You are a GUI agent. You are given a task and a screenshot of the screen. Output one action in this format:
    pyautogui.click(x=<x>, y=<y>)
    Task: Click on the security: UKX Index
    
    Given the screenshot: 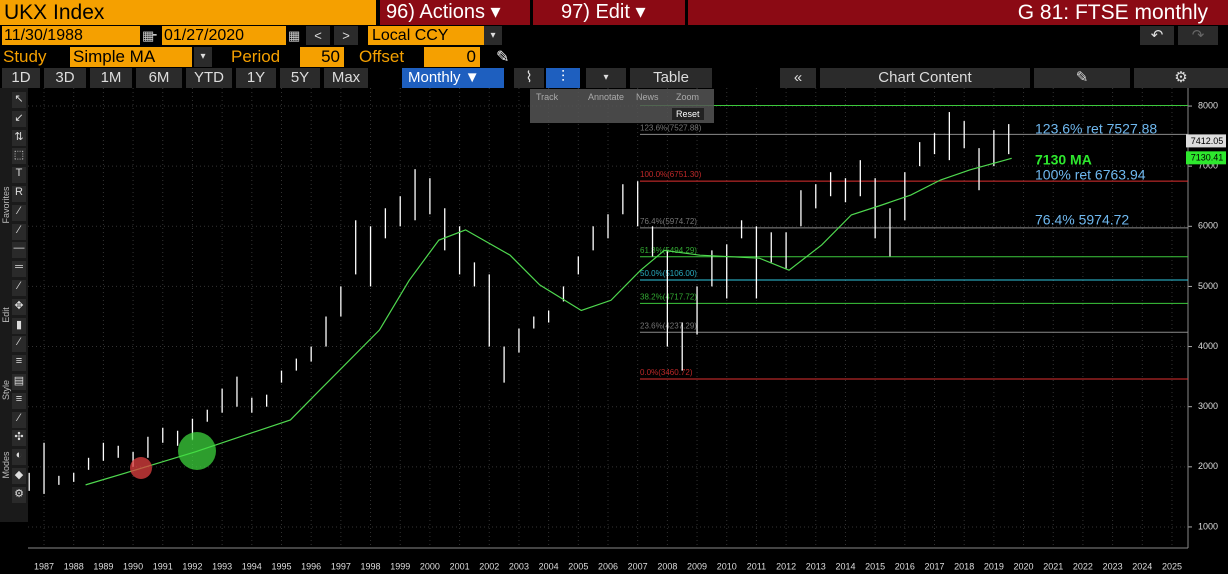 What is the action you would take?
    pyautogui.click(x=188, y=12)
    